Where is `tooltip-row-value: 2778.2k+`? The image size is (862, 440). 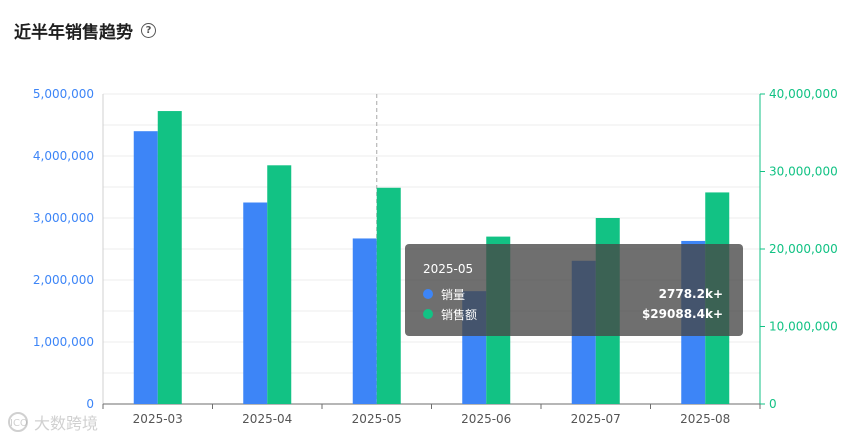 tooltip-row-value: 2778.2k+ is located at coordinates (690, 294).